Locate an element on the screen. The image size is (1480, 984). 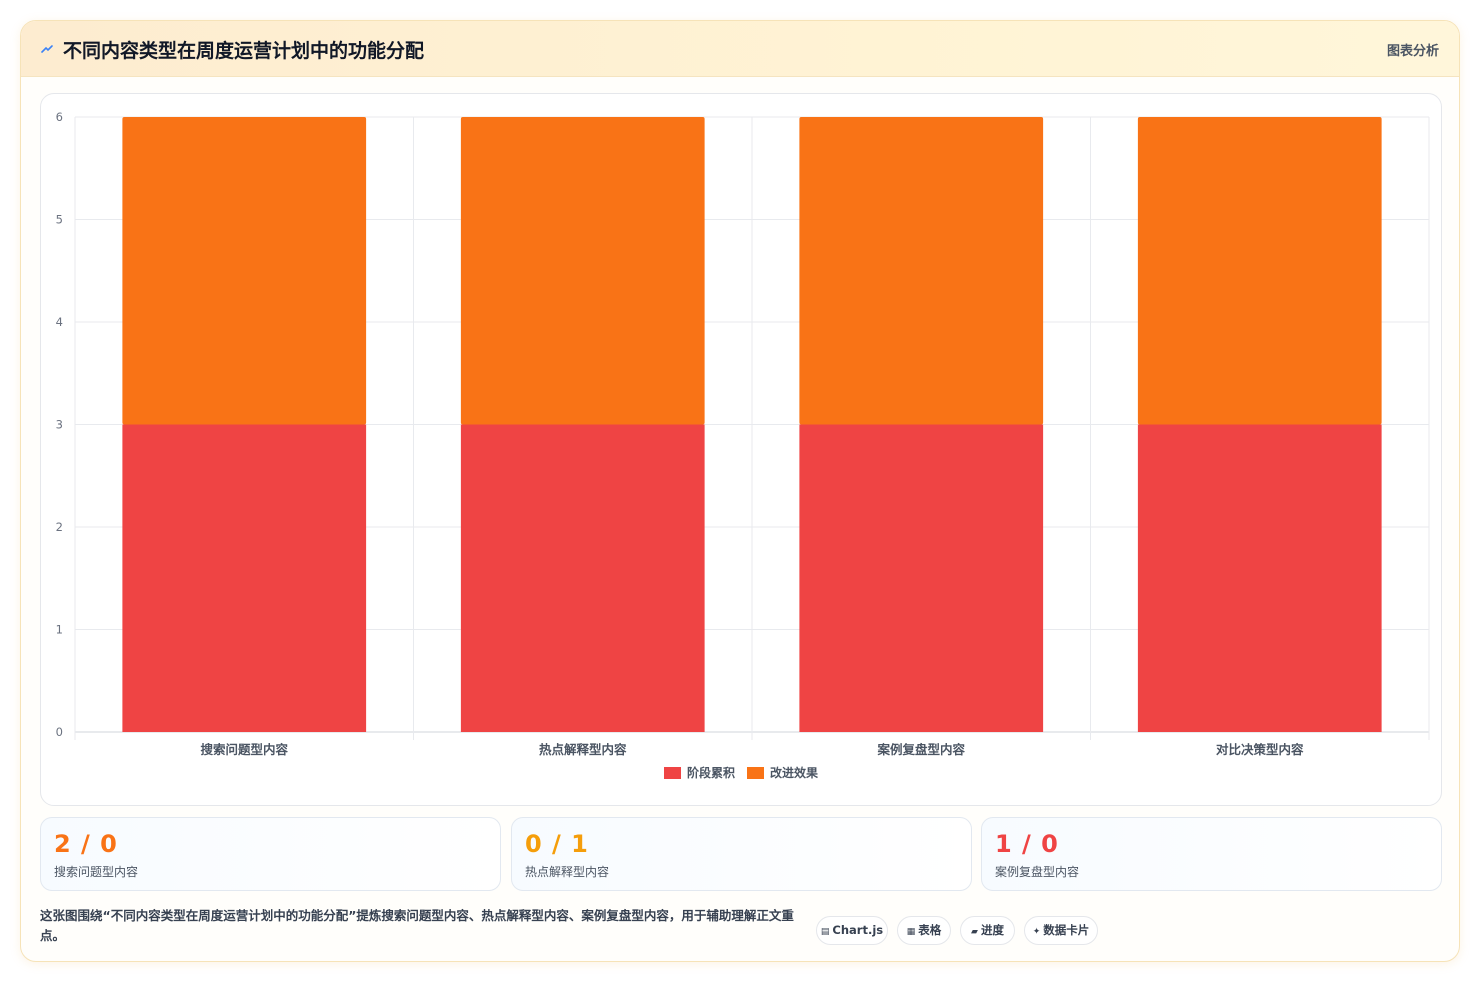
chip-chartjs: ▤ Chart.js is located at coordinates (852, 930).